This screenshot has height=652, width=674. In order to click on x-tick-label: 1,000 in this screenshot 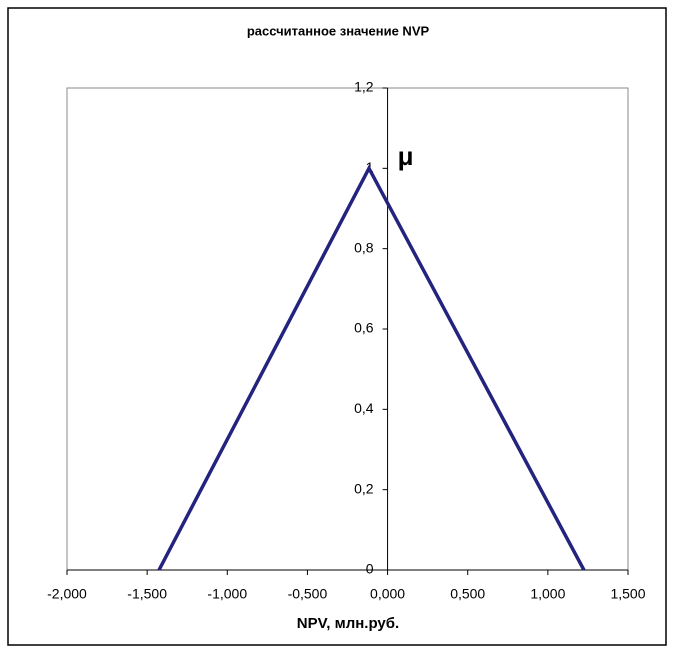, I will do `click(547, 594)`.